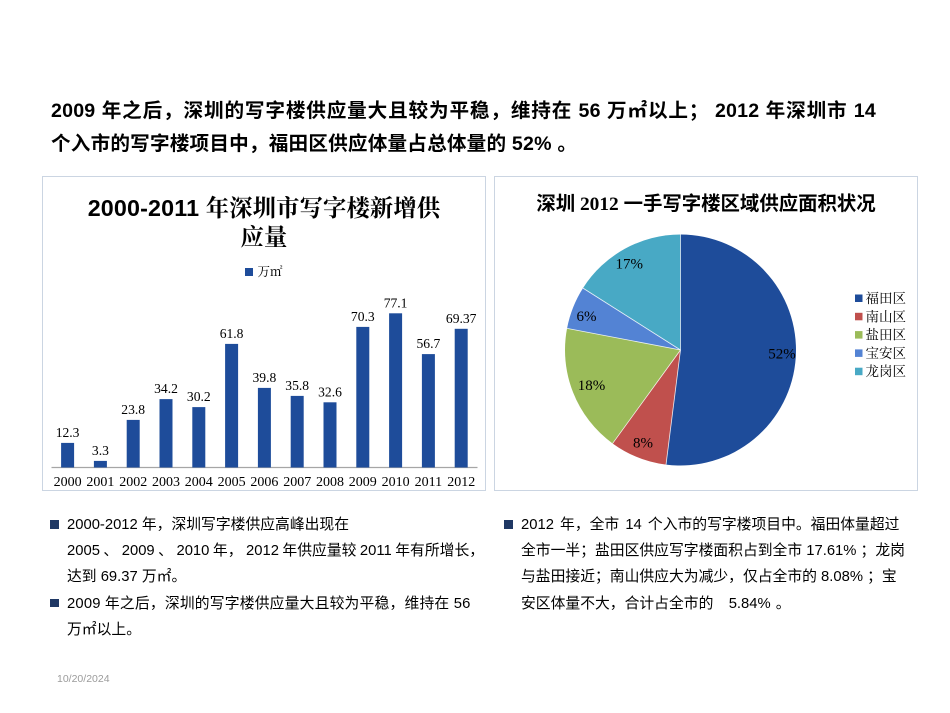  Describe the element at coordinates (265, 377) in the screenshot. I see `svg-text: 39.8` at that location.